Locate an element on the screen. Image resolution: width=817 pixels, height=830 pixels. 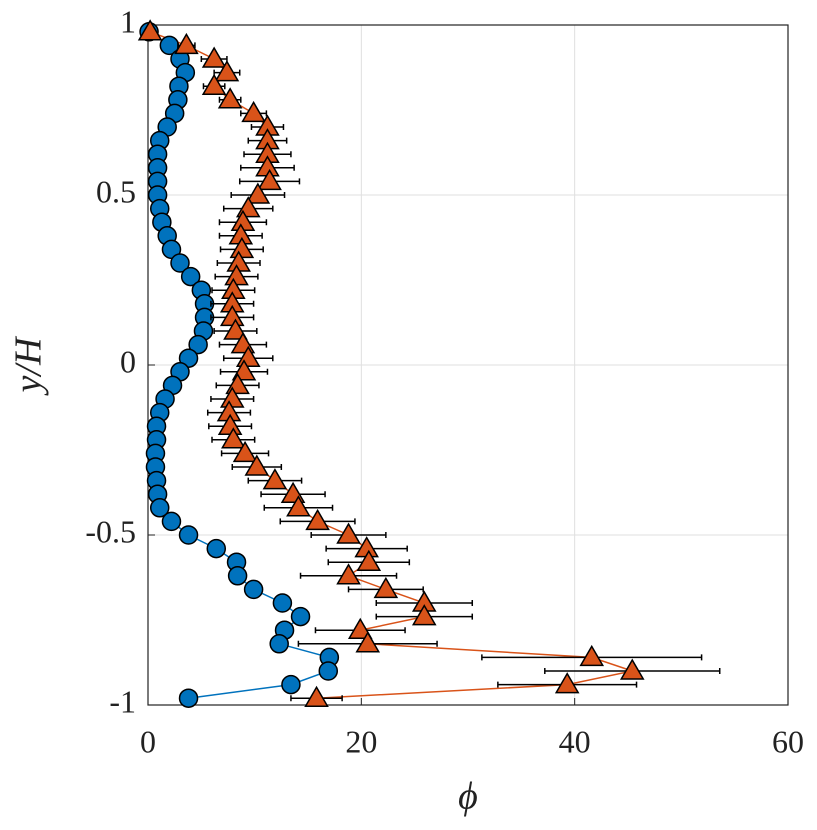
x-axis-label: ϕ is located at coordinates (468, 797).